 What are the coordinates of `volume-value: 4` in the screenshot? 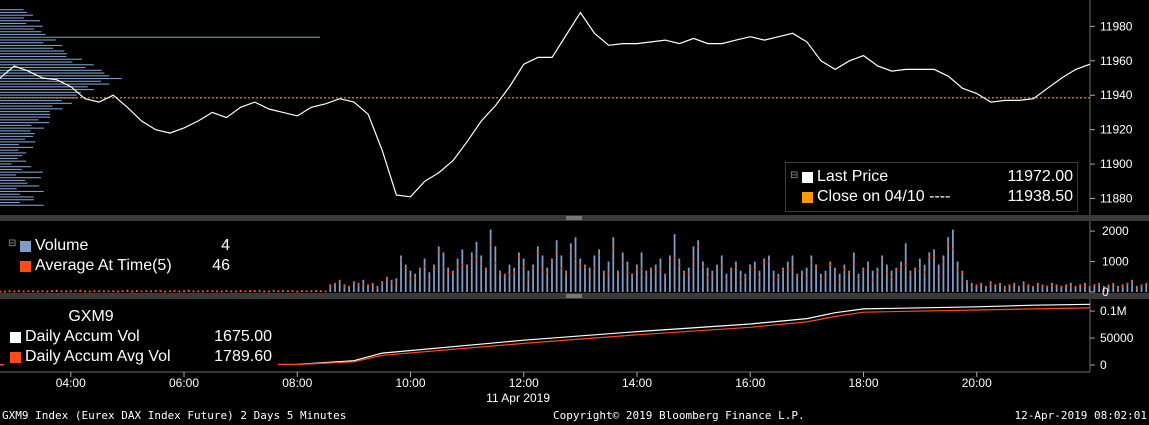 It's located at (225, 245).